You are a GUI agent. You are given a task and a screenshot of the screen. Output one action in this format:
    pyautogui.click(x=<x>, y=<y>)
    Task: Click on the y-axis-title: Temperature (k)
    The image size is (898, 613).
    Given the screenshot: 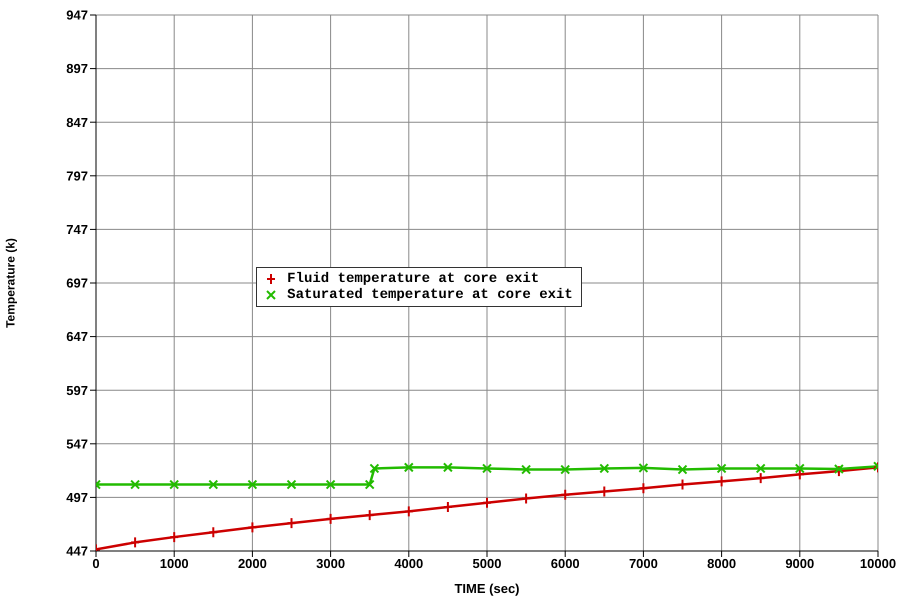 What is the action you would take?
    pyautogui.click(x=10, y=283)
    